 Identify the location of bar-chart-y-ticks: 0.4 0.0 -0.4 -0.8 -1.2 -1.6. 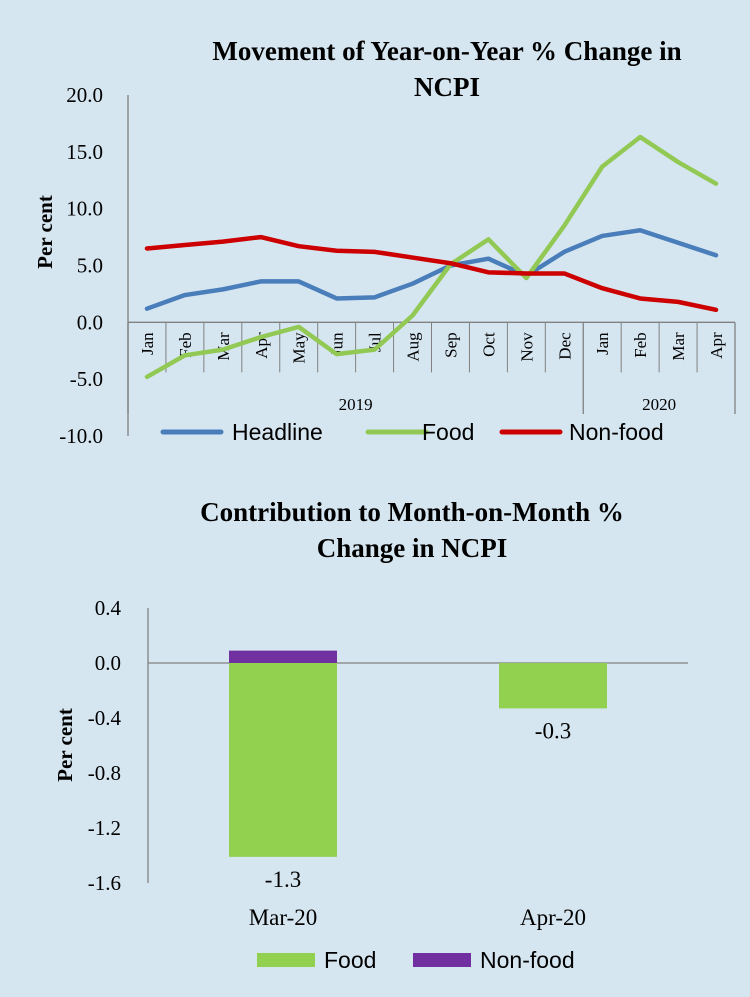
(105, 745).